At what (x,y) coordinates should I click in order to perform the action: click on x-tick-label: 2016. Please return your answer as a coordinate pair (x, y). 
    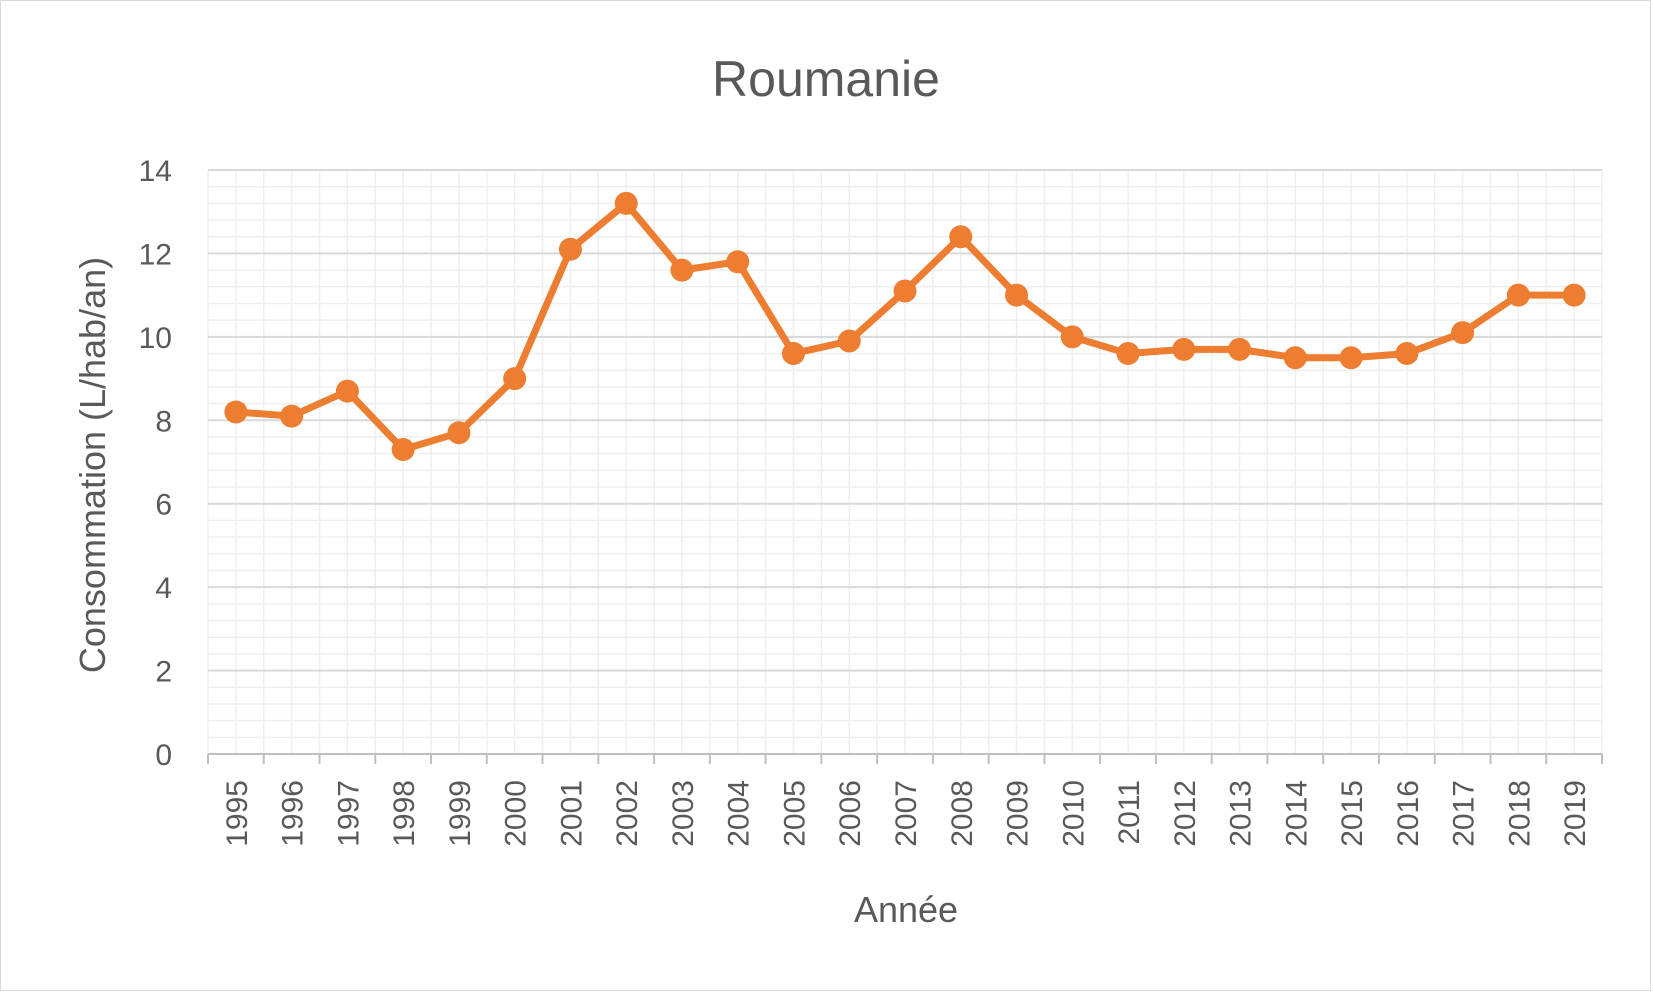
    Looking at the image, I should click on (1408, 813).